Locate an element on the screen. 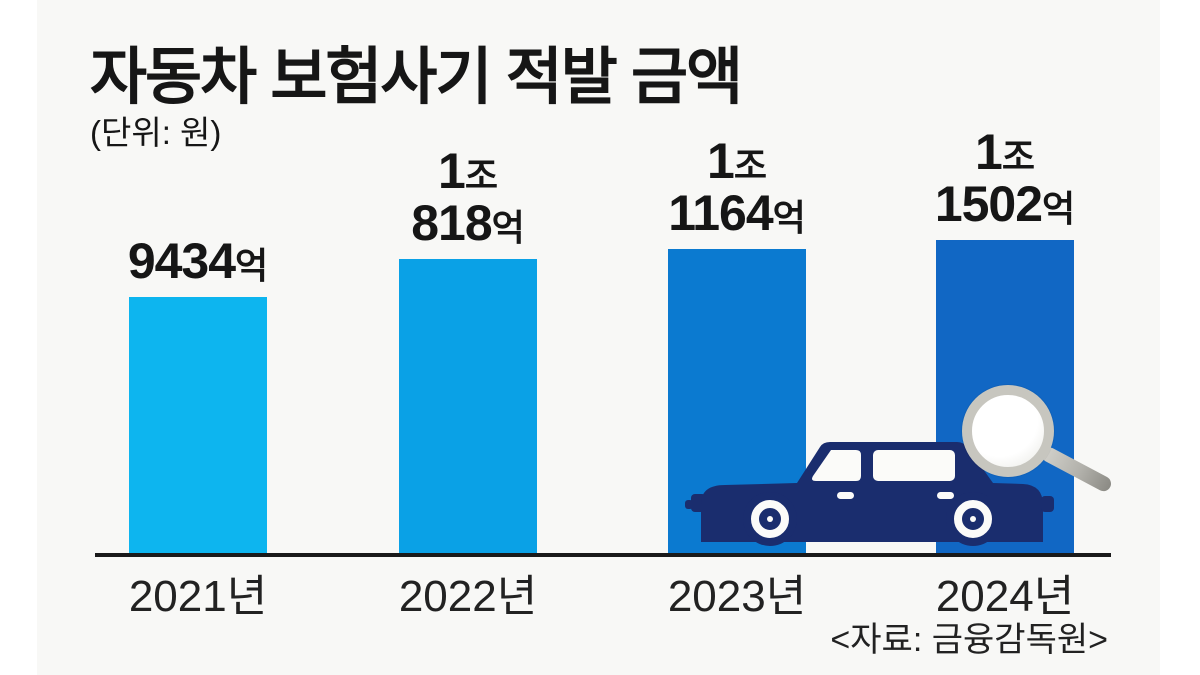 The image size is (1200, 675). value-line-billion: 9434억 is located at coordinates (198, 261).